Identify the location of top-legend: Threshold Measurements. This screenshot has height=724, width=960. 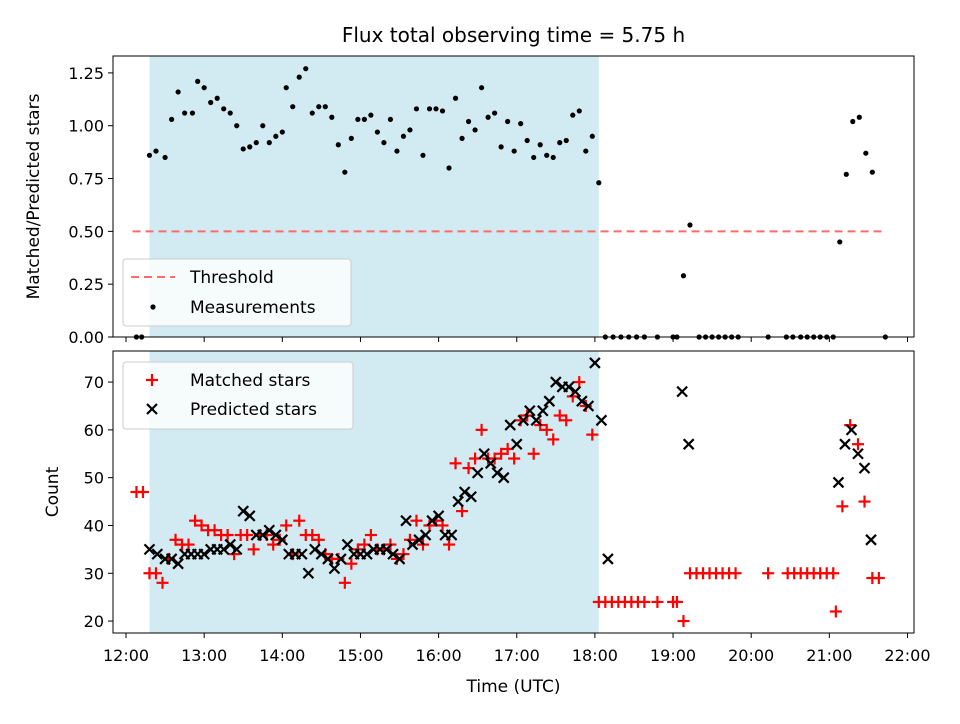
(237, 292).